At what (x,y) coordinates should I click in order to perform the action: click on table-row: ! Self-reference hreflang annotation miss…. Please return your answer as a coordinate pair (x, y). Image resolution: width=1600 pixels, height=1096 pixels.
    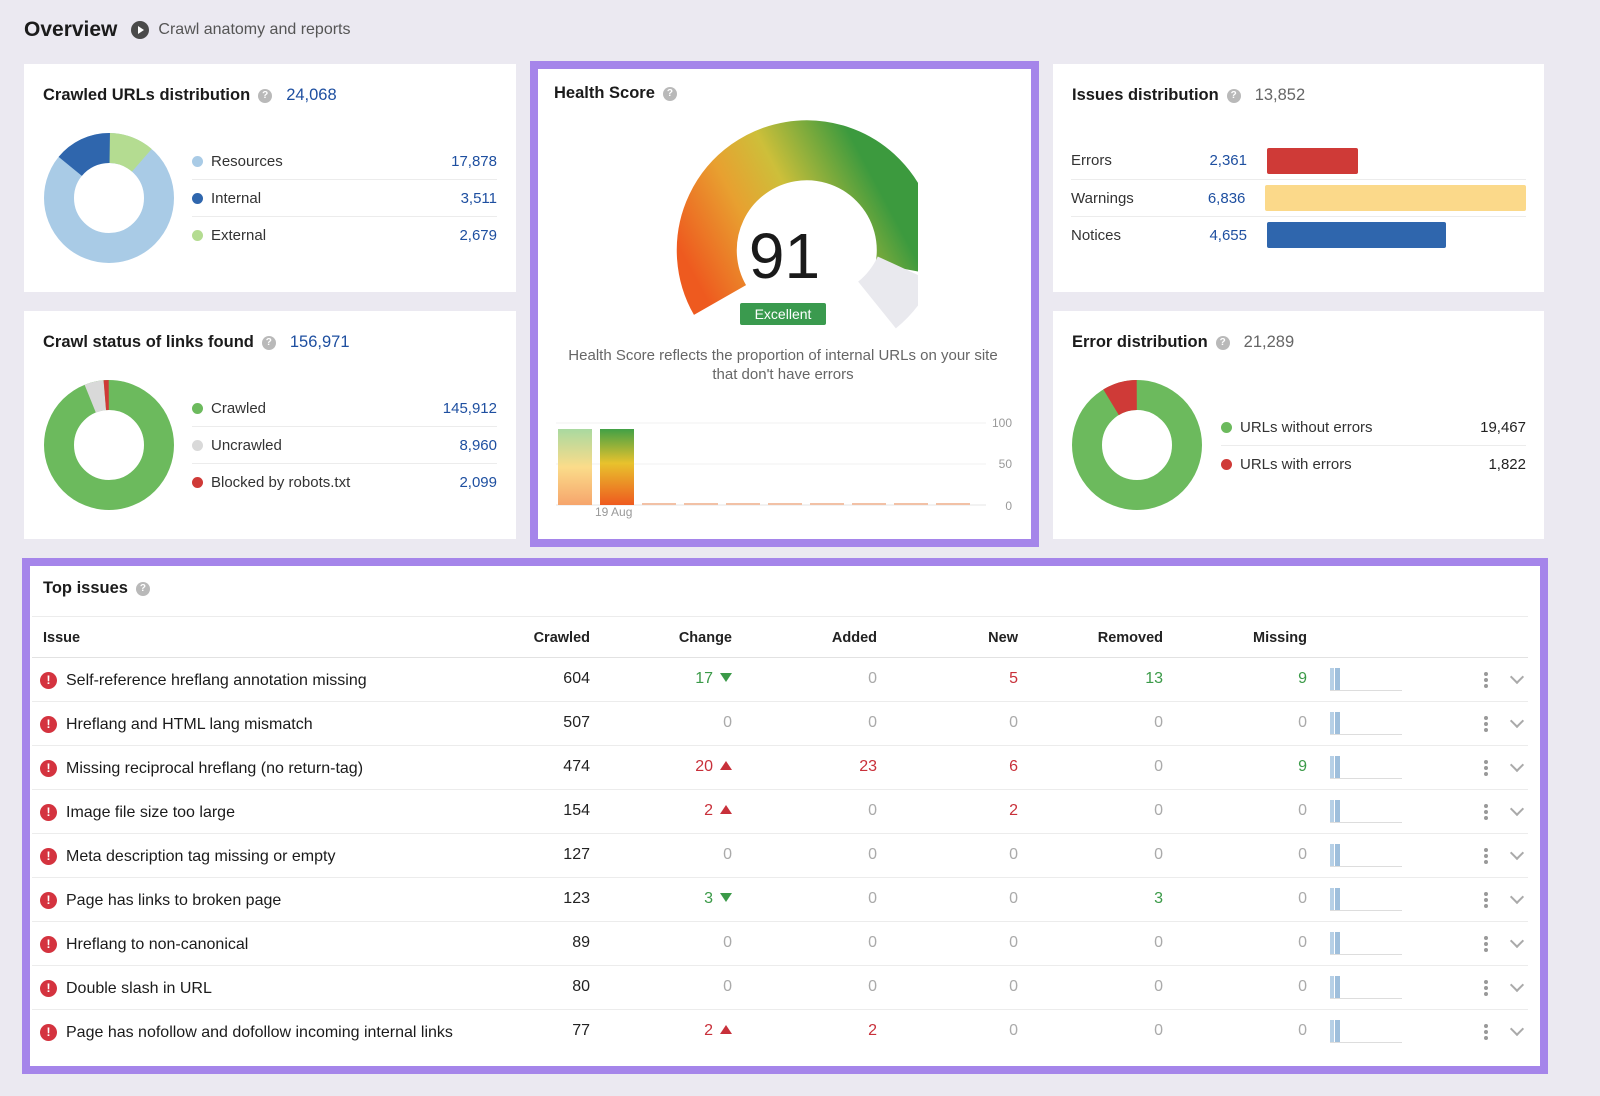
    Looking at the image, I should click on (780, 680).